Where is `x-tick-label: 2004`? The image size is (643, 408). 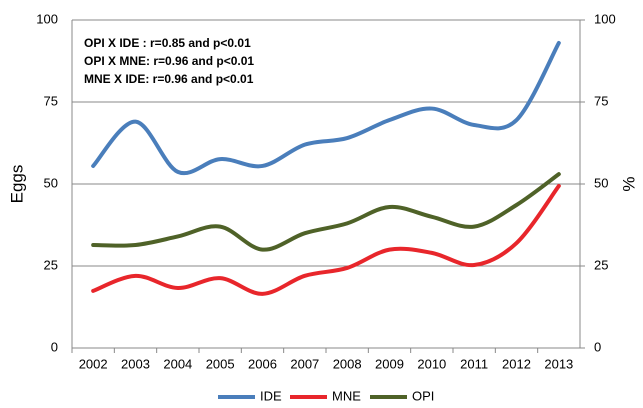
x-tick-label: 2004 is located at coordinates (177, 363).